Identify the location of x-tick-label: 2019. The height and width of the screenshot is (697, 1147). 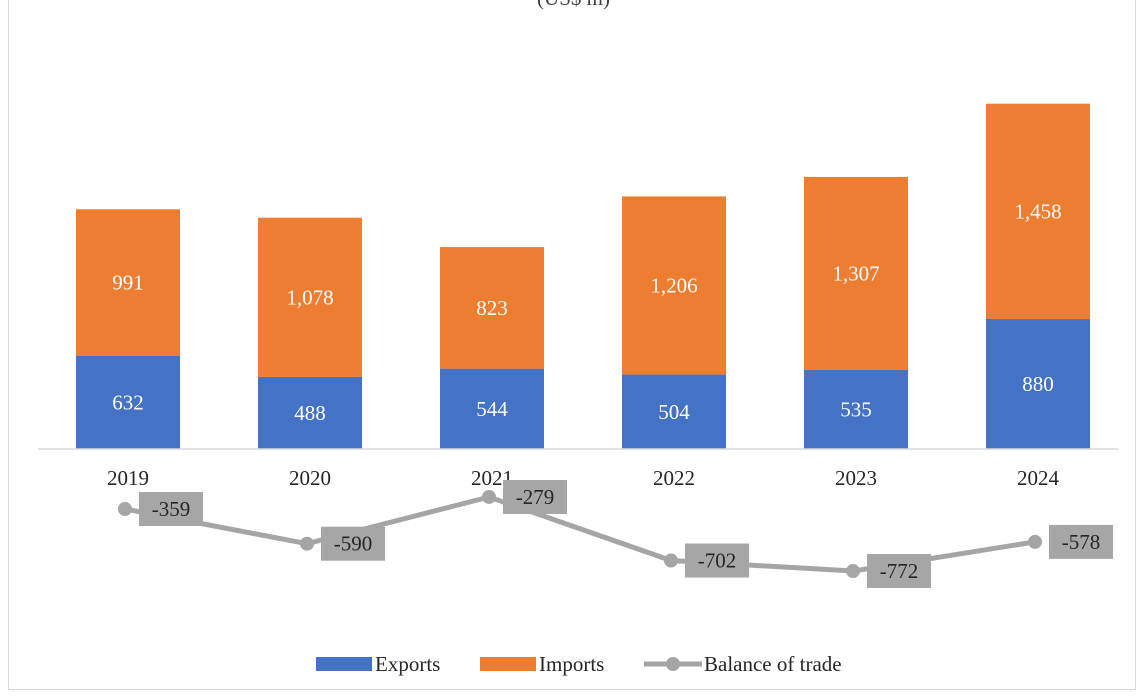
(128, 478).